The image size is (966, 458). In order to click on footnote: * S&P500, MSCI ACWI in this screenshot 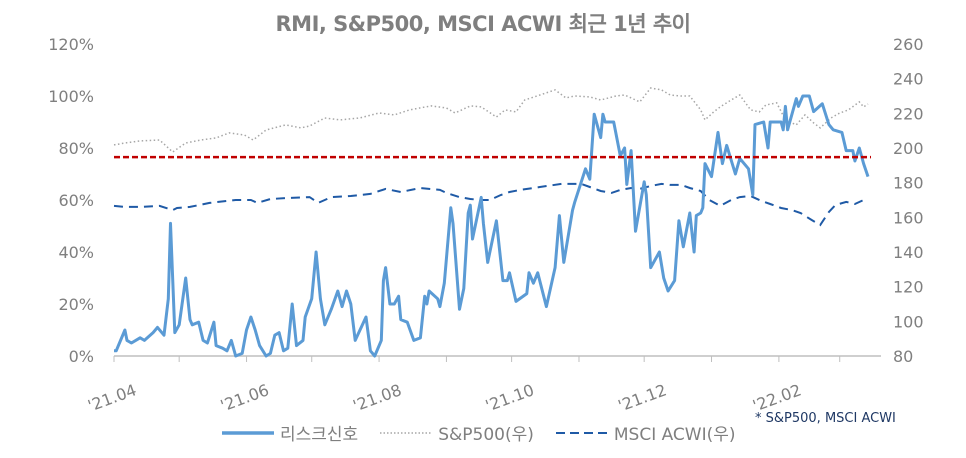, I will do `click(825, 418)`.